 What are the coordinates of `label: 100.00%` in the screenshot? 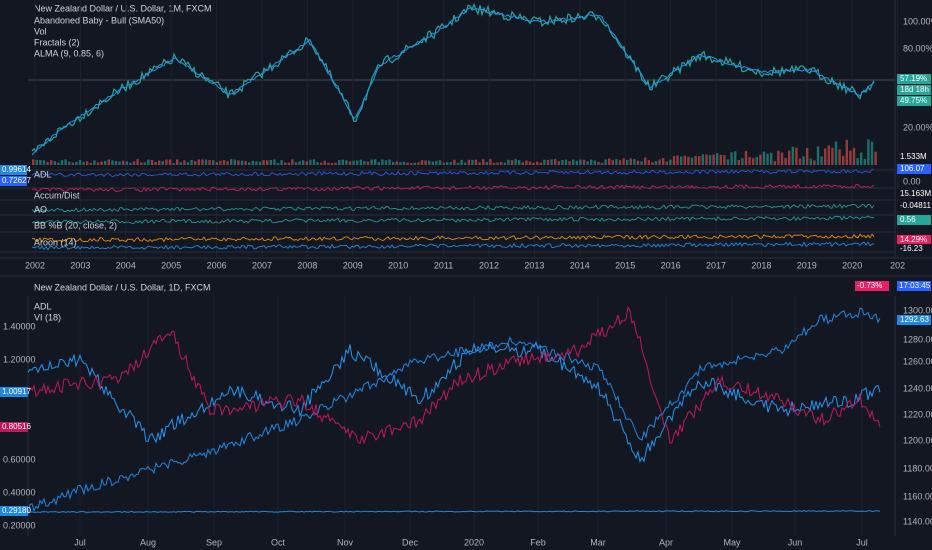 It's located at (917, 21).